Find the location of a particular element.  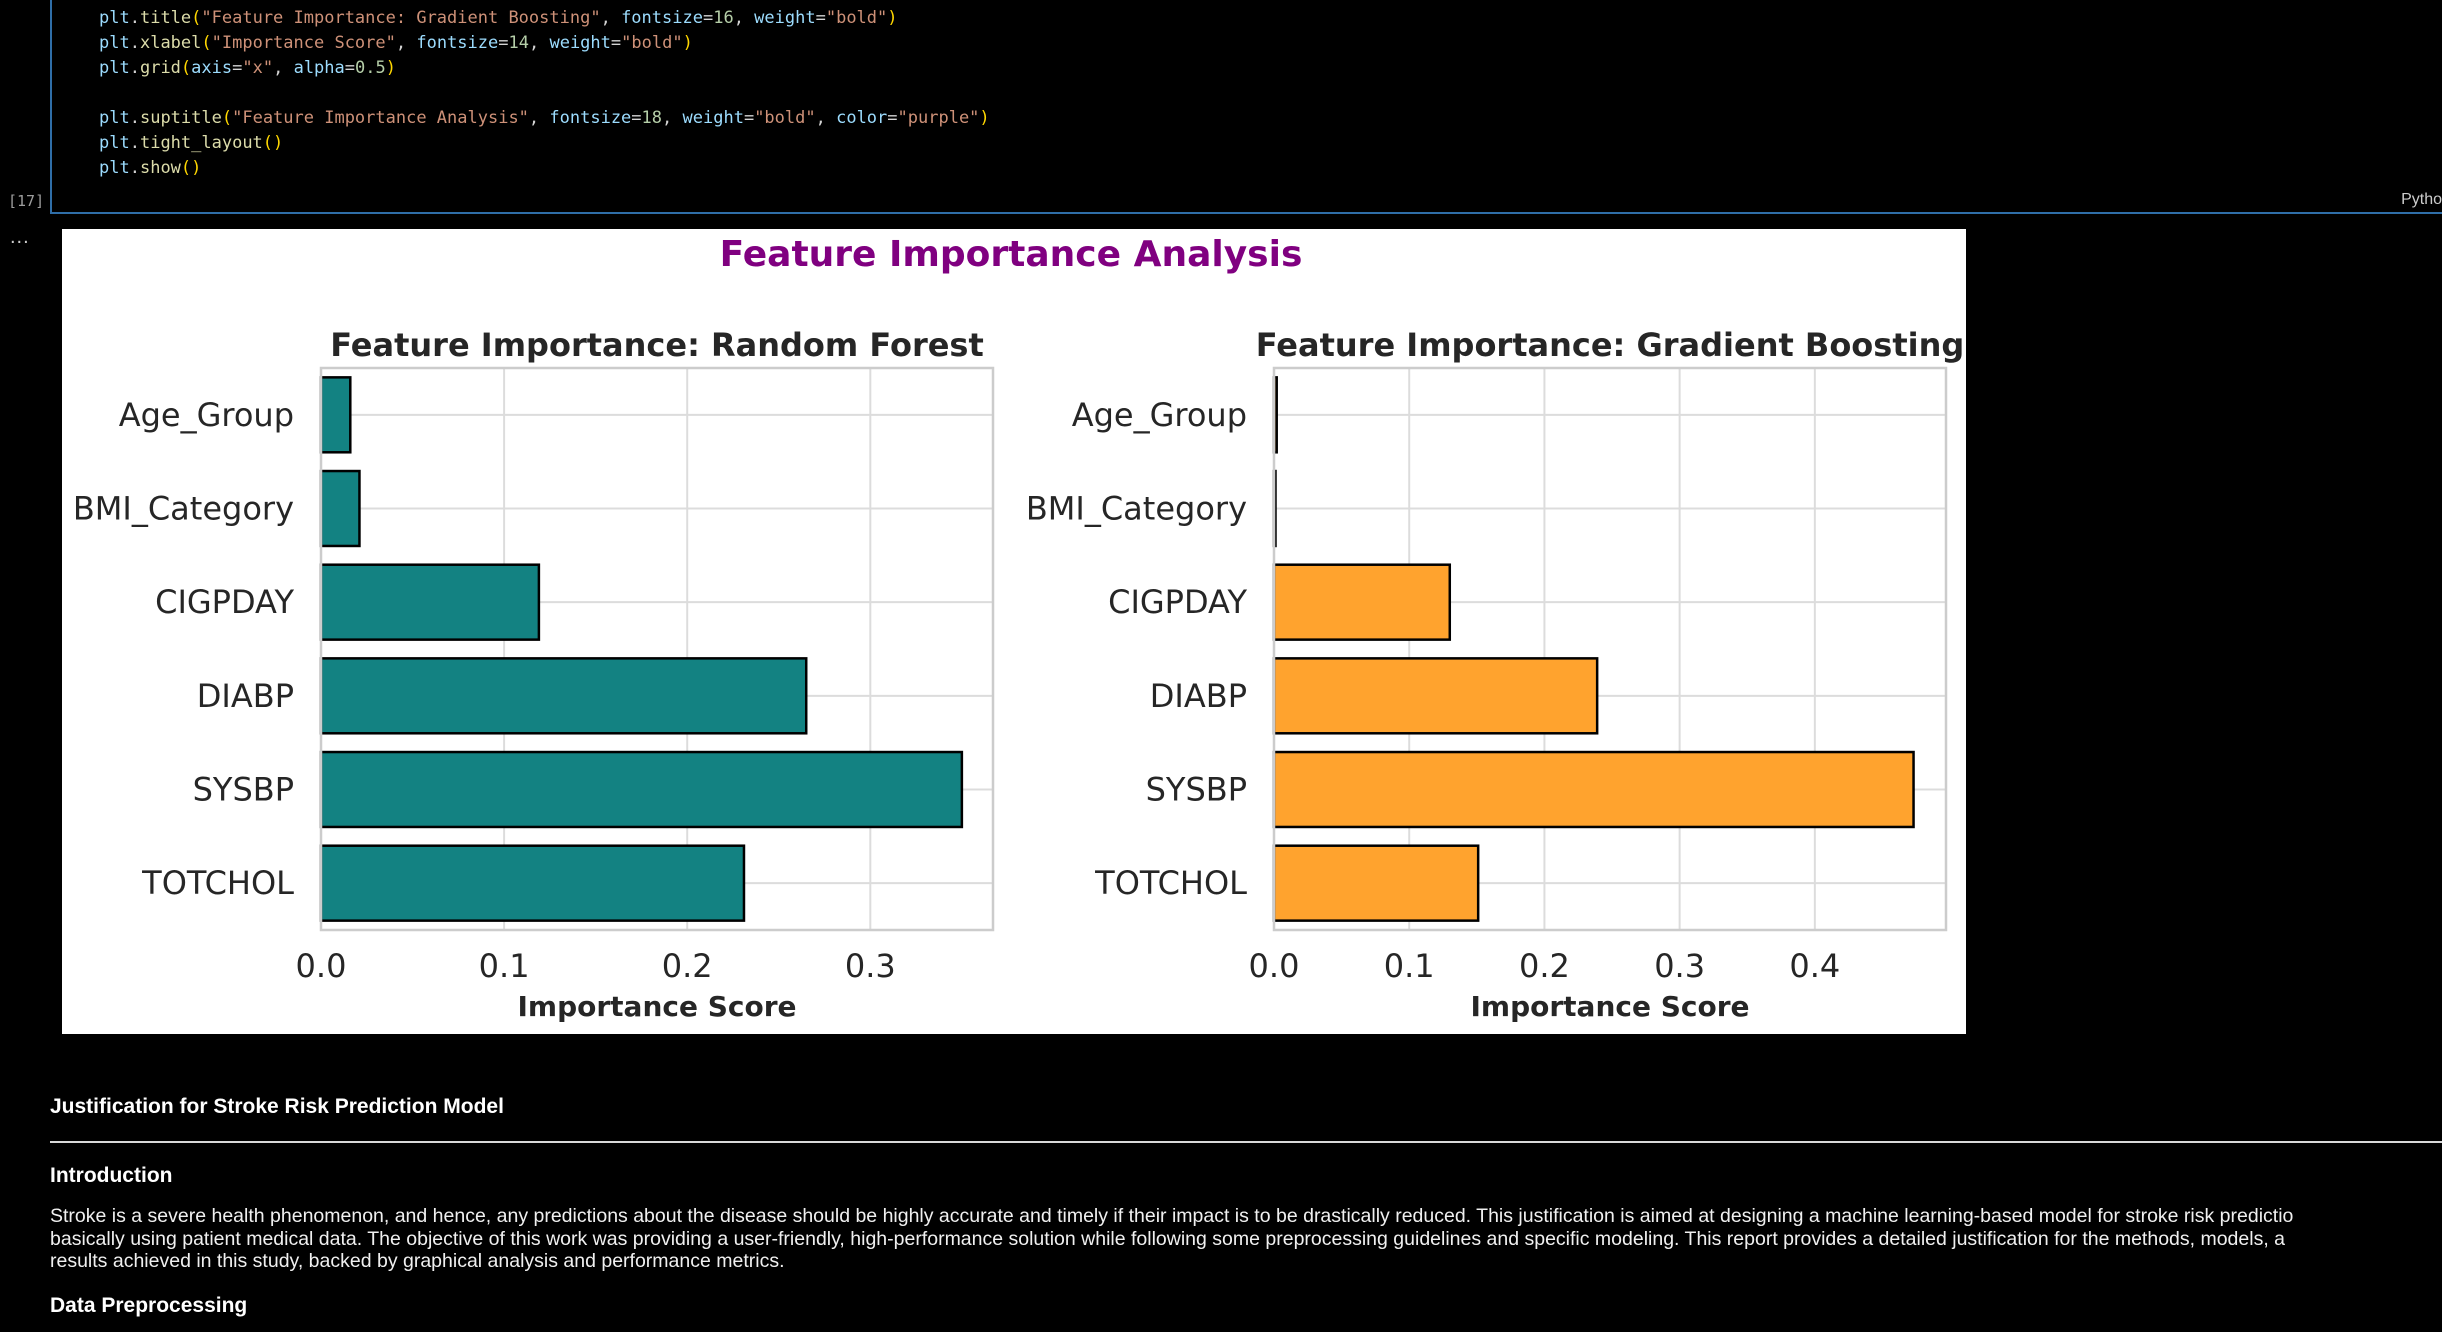

data-preprocessing-heading: Data Preprocessing is located at coordinates (149, 1305).